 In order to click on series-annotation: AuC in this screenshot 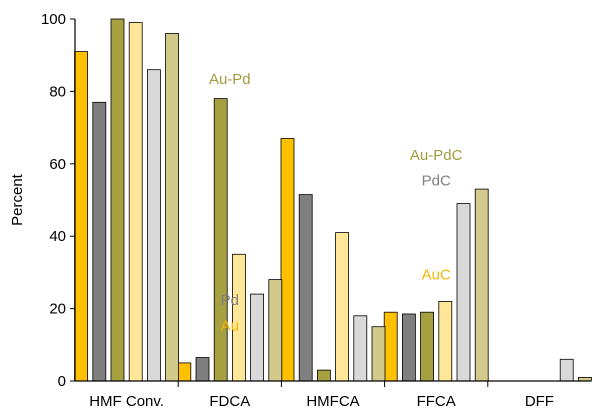, I will do `click(436, 275)`.